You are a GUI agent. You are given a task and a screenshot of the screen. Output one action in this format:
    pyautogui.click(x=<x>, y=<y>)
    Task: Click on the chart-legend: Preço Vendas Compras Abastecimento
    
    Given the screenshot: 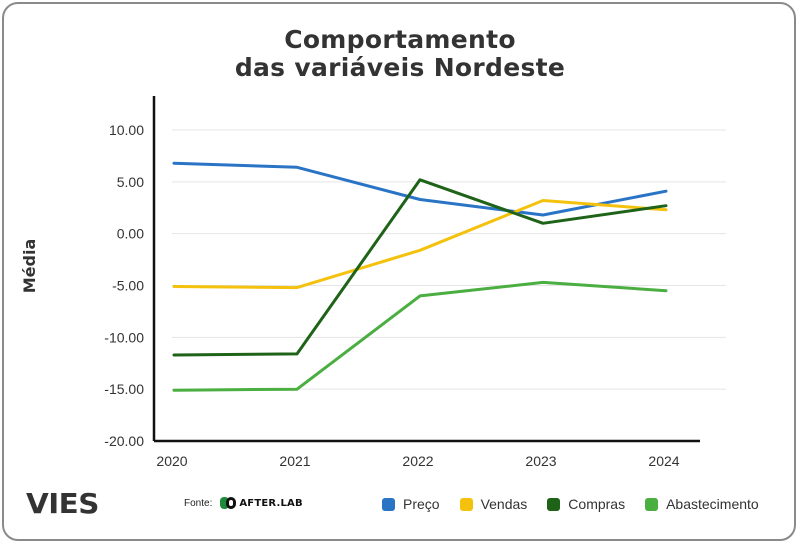 What is the action you would take?
    pyautogui.click(x=570, y=504)
    